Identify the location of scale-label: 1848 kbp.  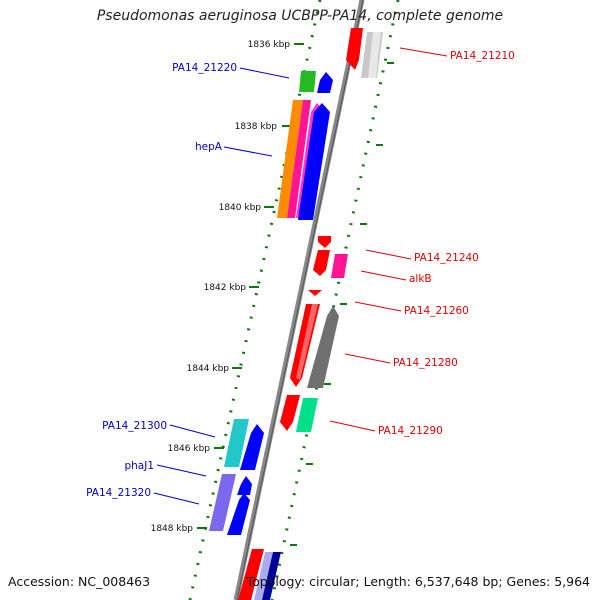
(172, 529).